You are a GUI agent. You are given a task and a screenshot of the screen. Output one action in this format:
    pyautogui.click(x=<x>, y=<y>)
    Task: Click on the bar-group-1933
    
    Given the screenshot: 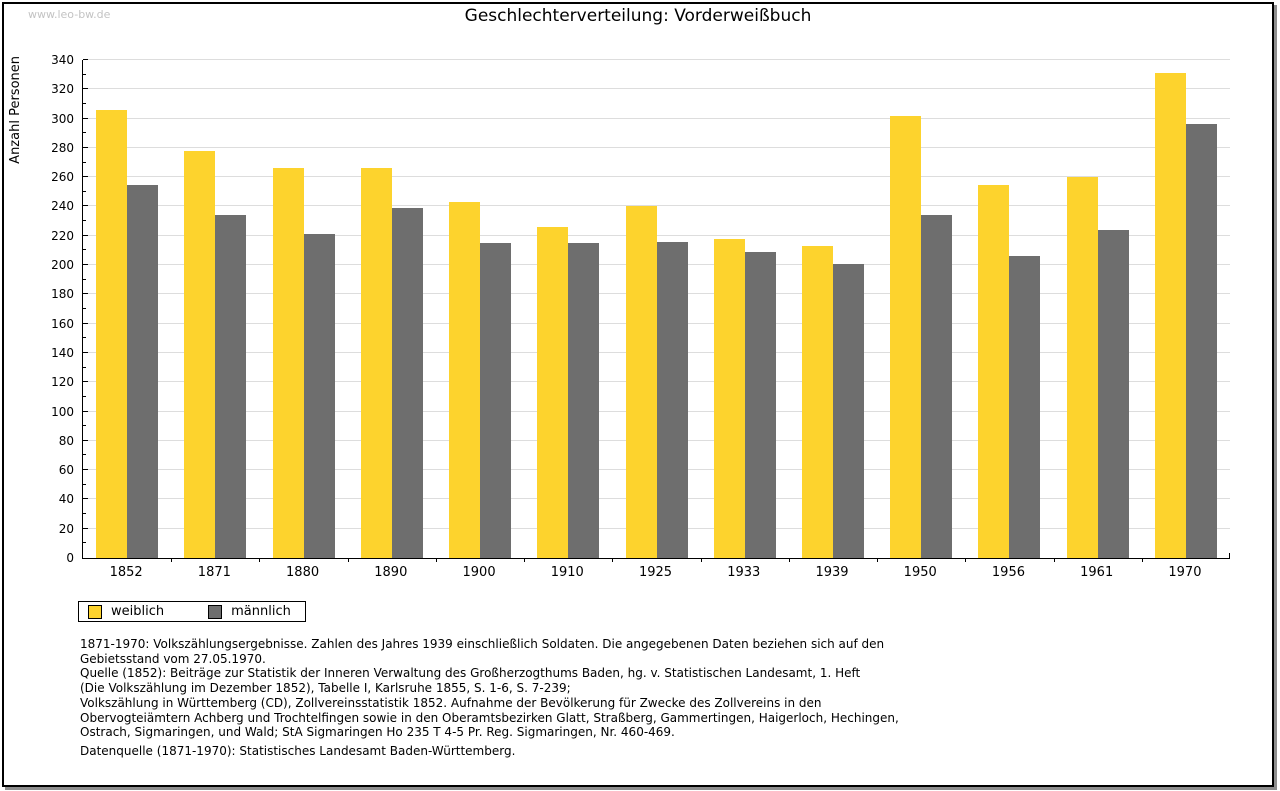 What is the action you would take?
    pyautogui.click(x=745, y=309)
    